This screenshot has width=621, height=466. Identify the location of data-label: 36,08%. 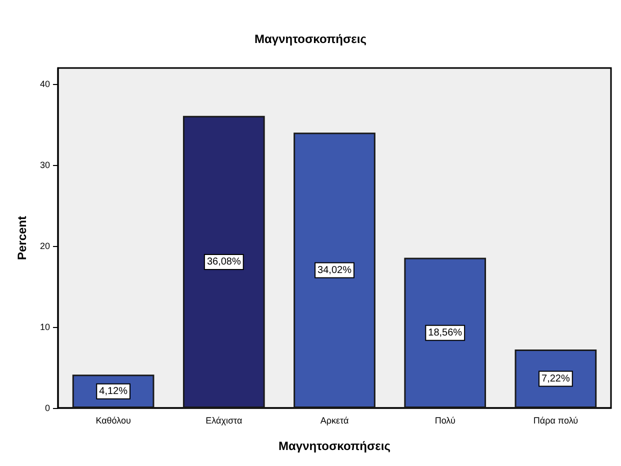
(223, 262).